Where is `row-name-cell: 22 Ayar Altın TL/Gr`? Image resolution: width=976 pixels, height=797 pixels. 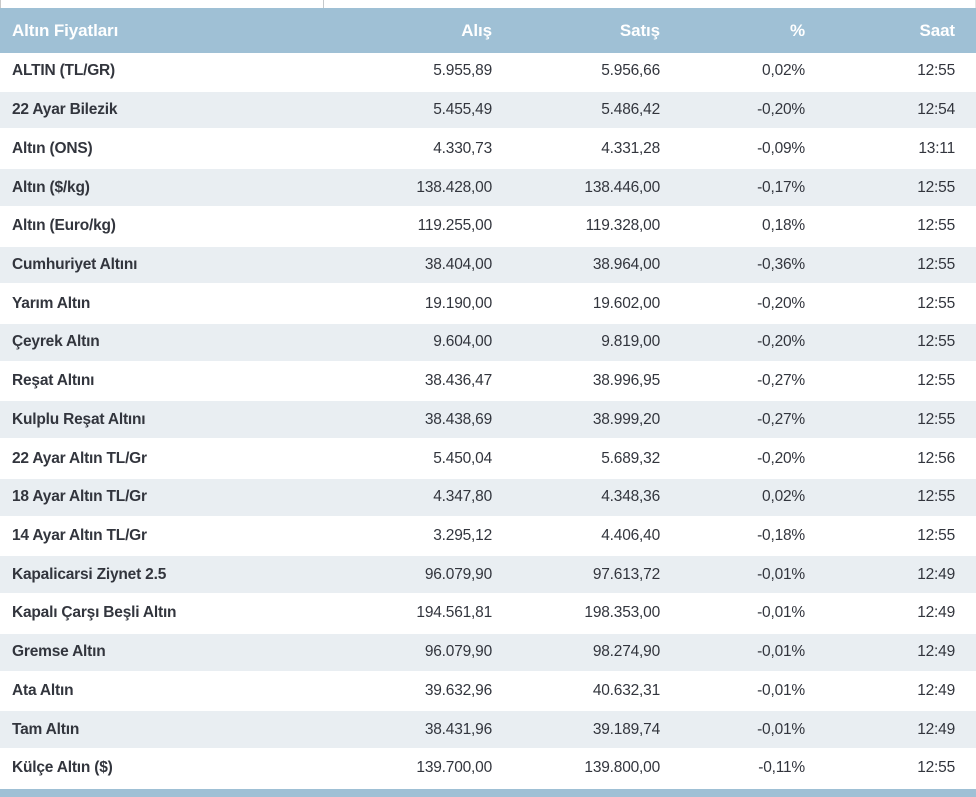
row-name-cell: 22 Ayar Altın TL/Gr is located at coordinates (79, 458).